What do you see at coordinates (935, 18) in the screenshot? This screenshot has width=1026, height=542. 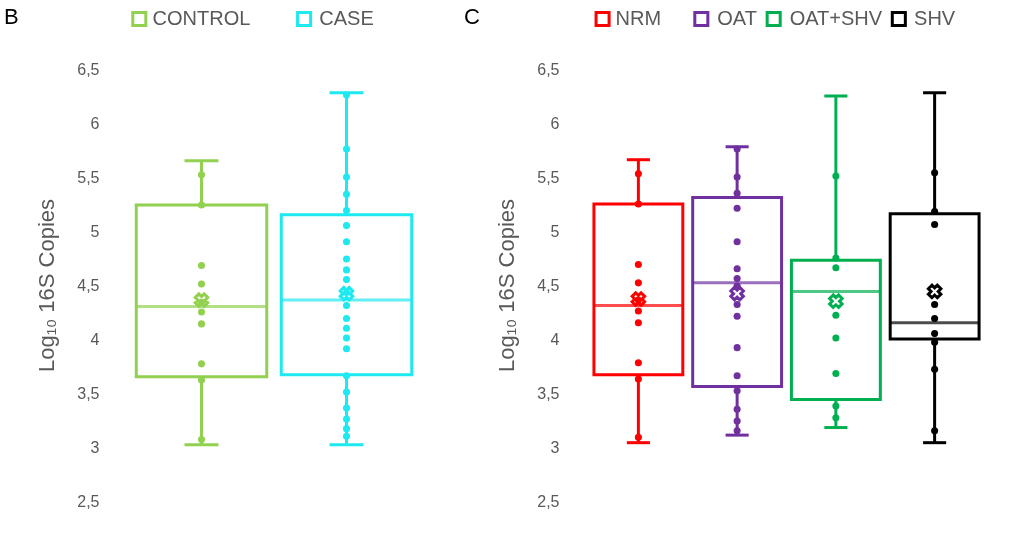 I see `legend-label: SHV` at bounding box center [935, 18].